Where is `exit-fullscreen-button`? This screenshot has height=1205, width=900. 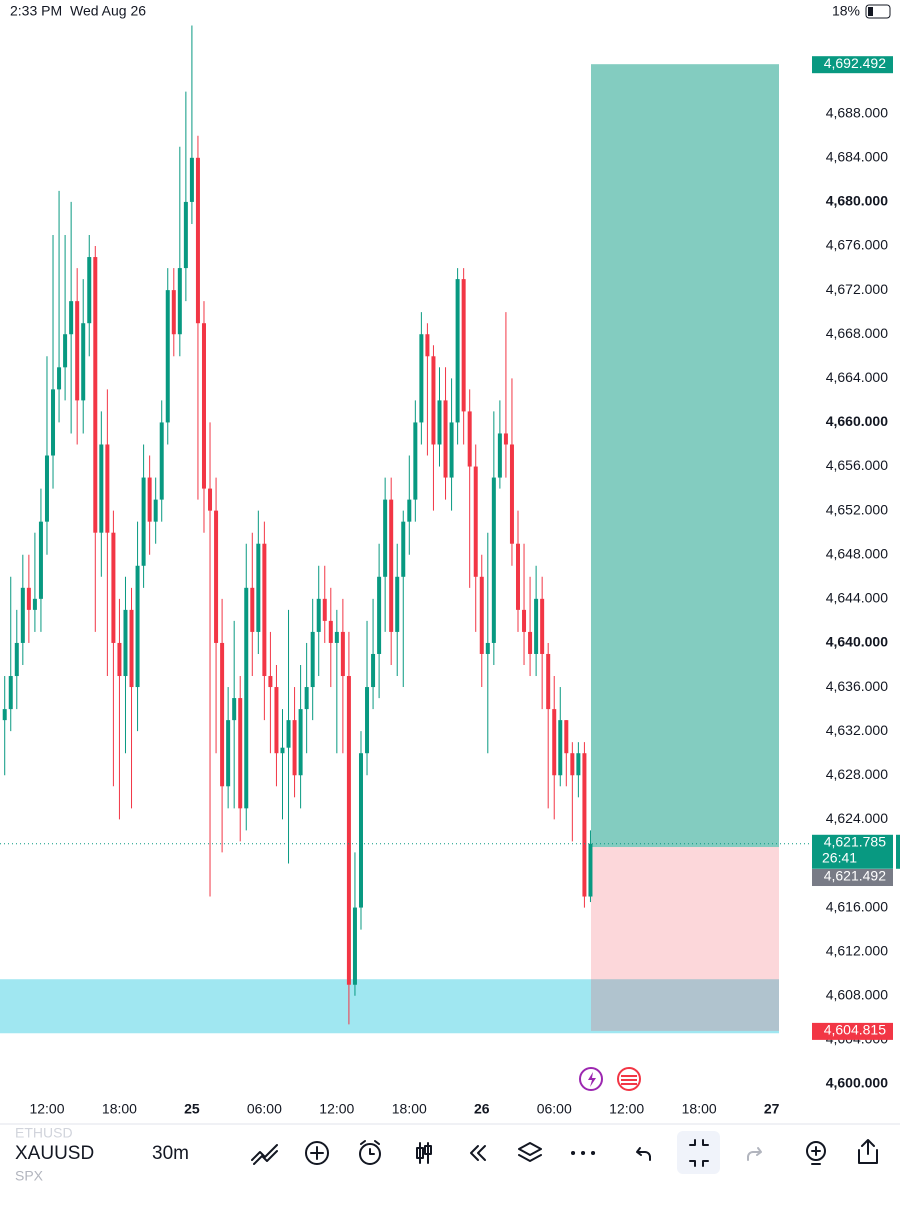 exit-fullscreen-button is located at coordinates (699, 1153).